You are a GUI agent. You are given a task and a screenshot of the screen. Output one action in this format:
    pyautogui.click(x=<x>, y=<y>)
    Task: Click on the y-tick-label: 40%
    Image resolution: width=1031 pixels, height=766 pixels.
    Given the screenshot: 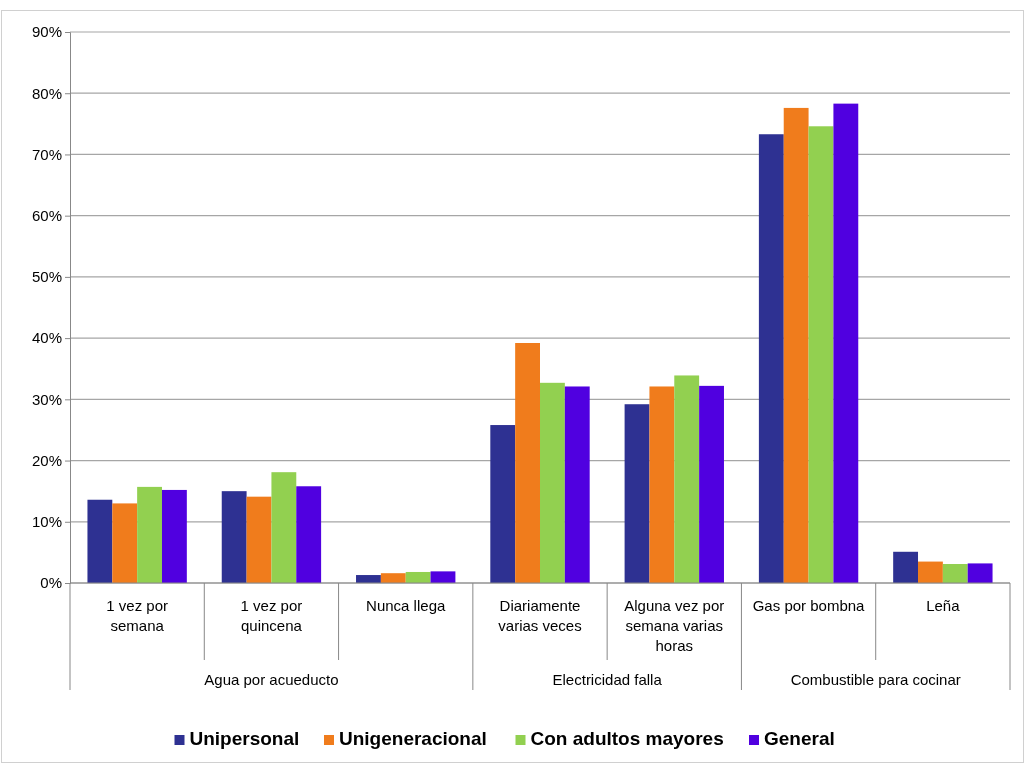 What is the action you would take?
    pyautogui.click(x=46, y=338)
    